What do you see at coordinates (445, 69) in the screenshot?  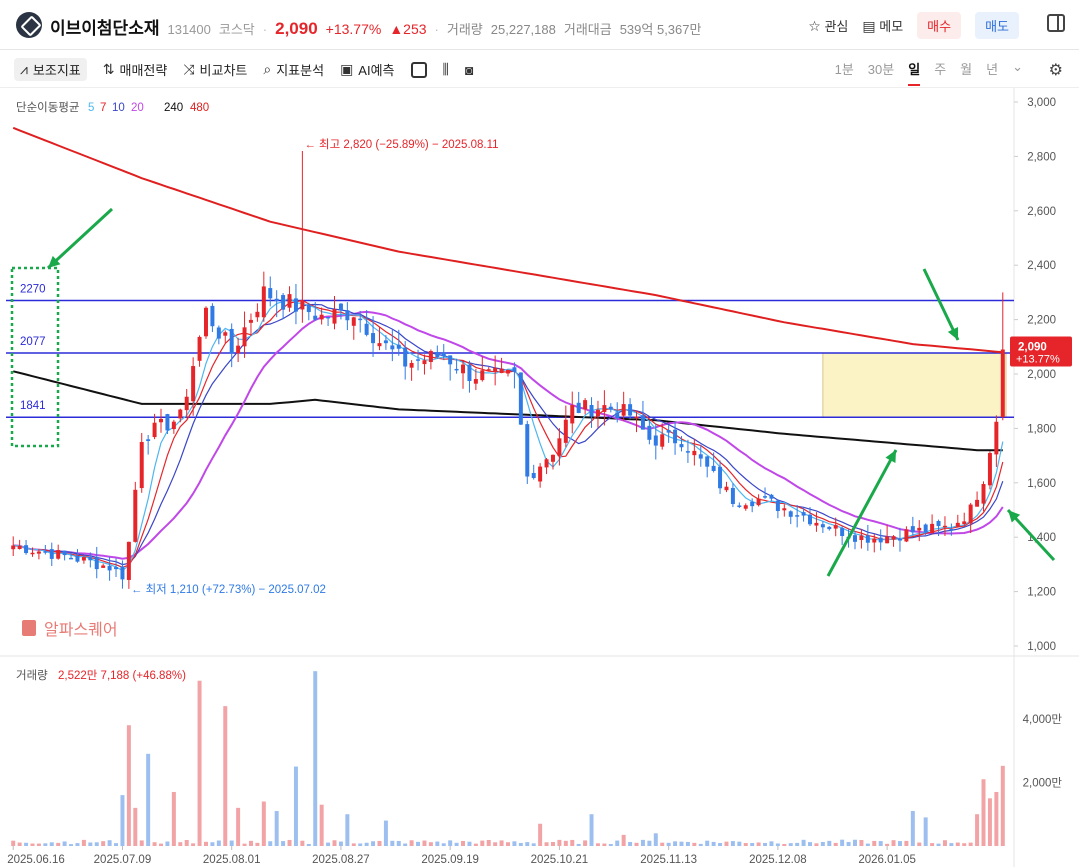 I see `candlestick-icon: ⫼` at bounding box center [445, 69].